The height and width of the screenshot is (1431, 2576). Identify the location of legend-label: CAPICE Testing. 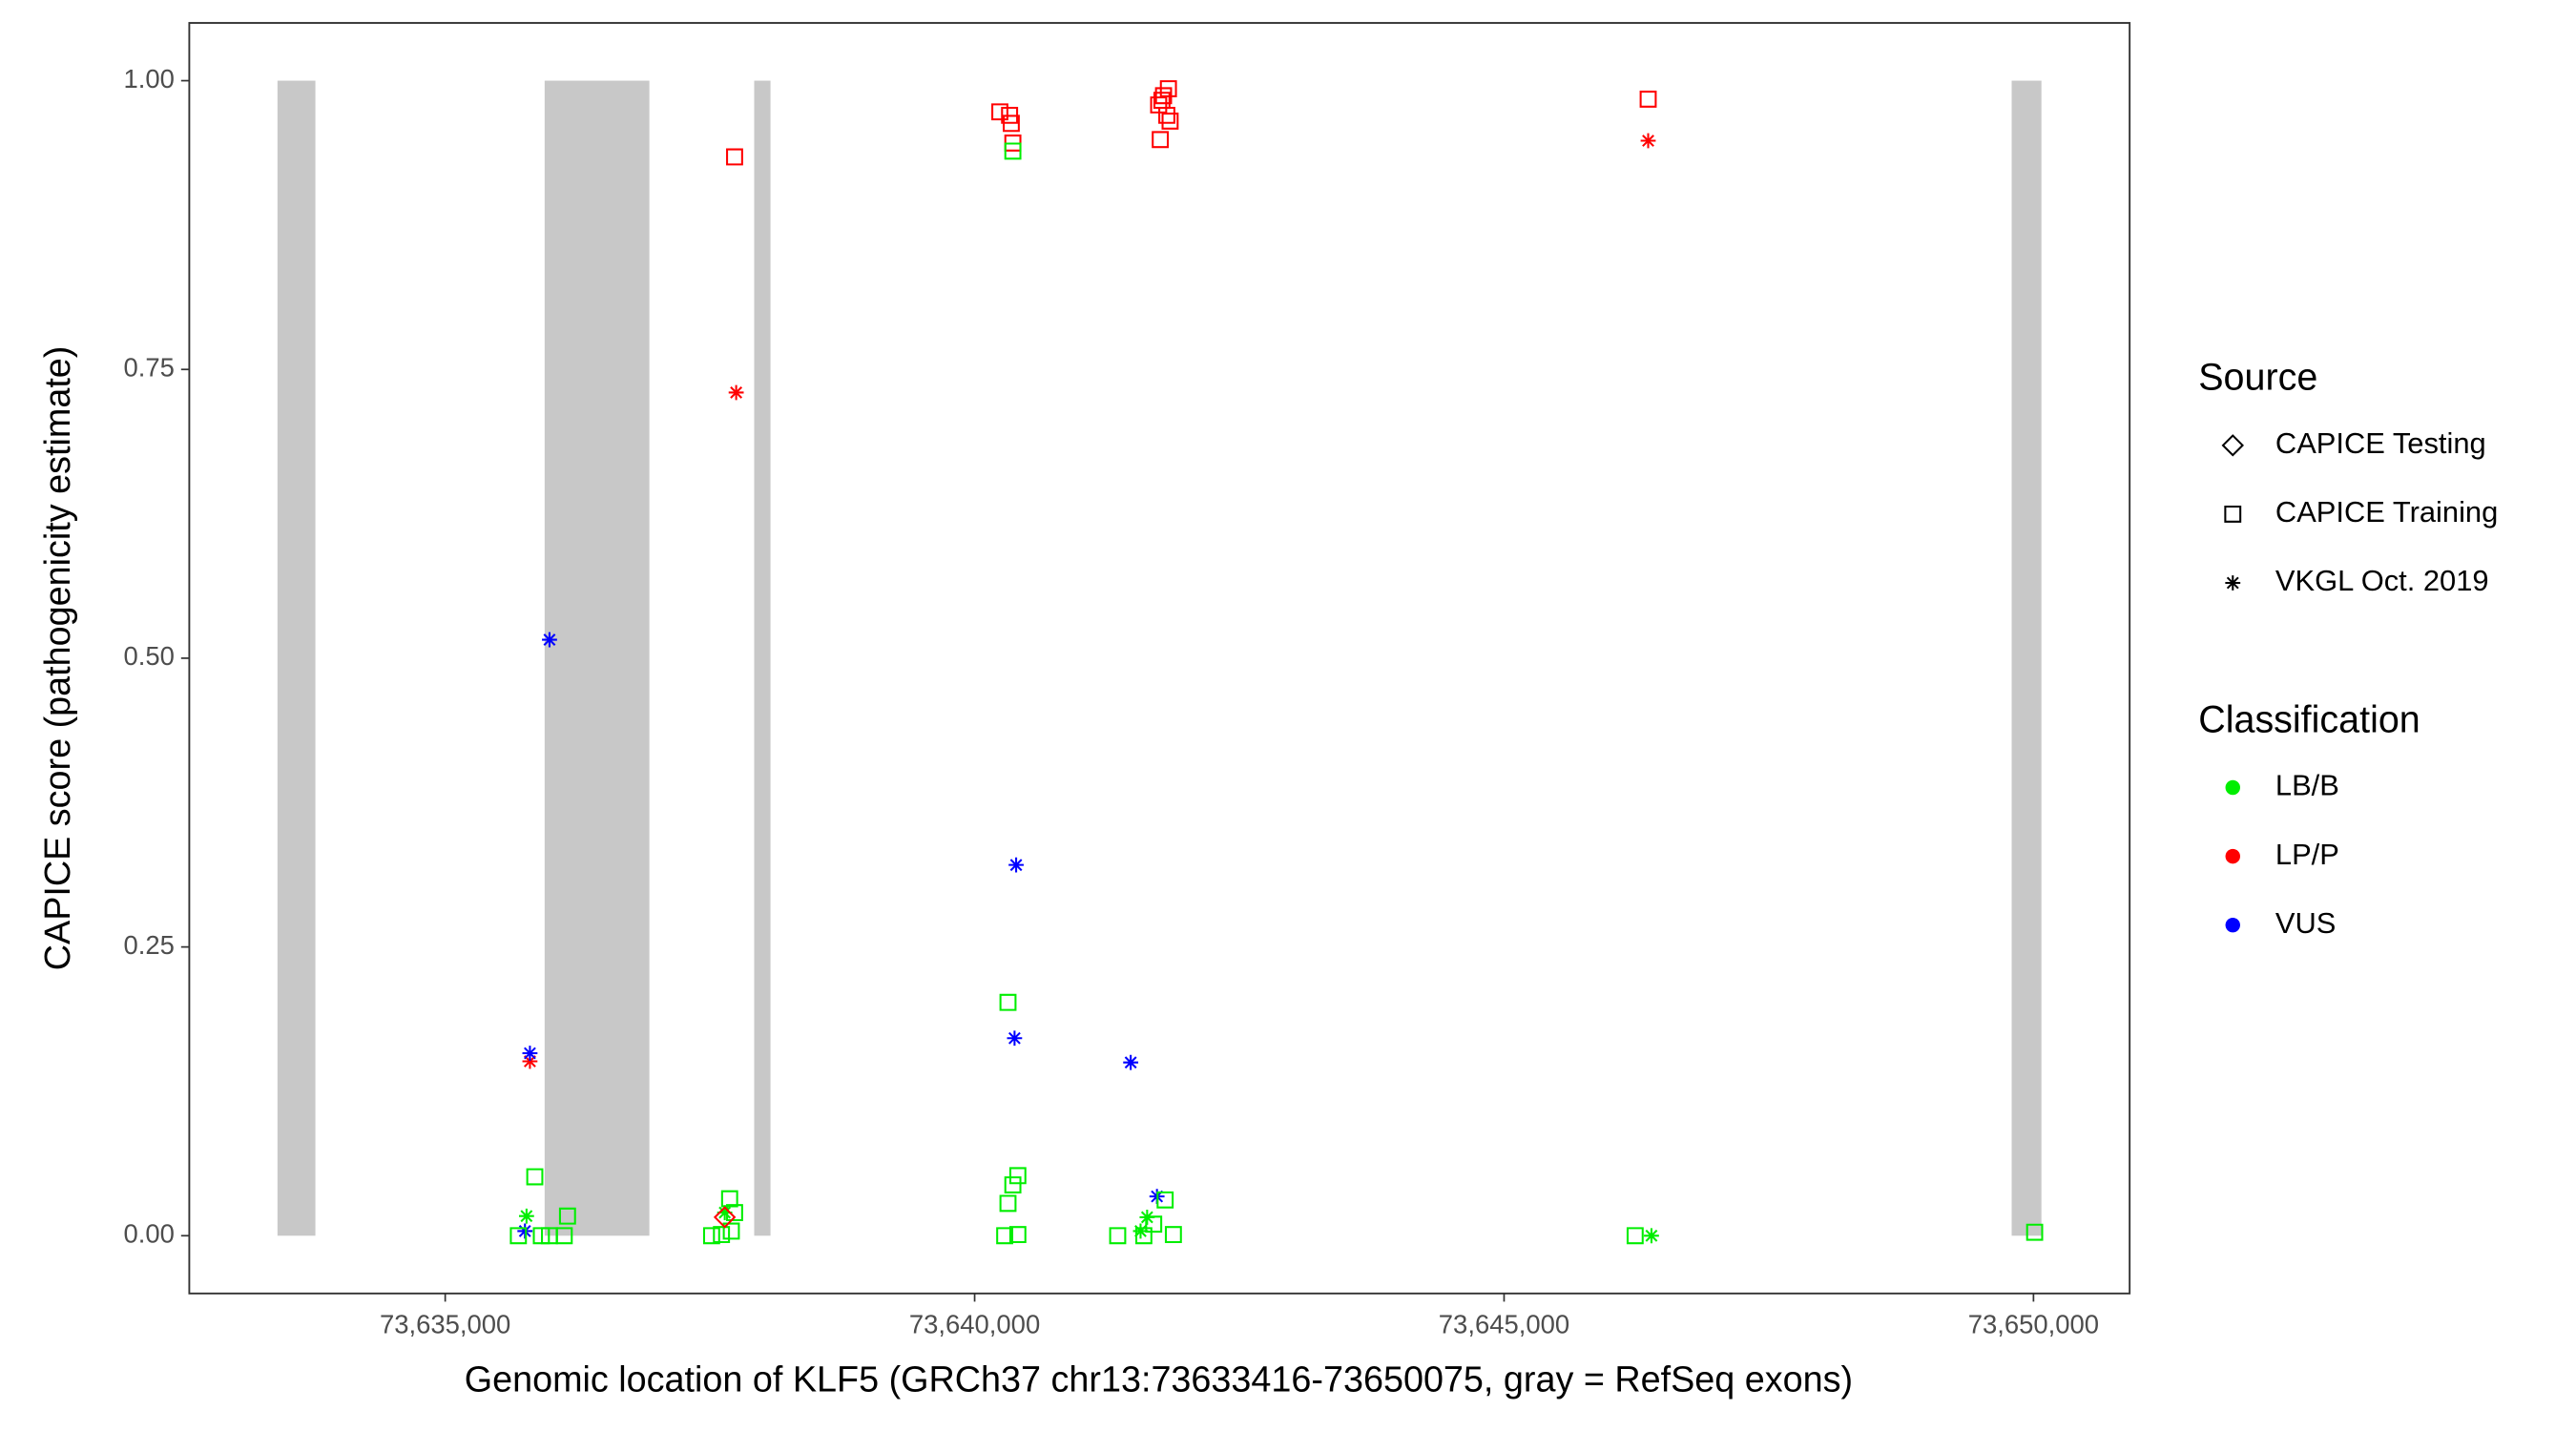
(2380, 443).